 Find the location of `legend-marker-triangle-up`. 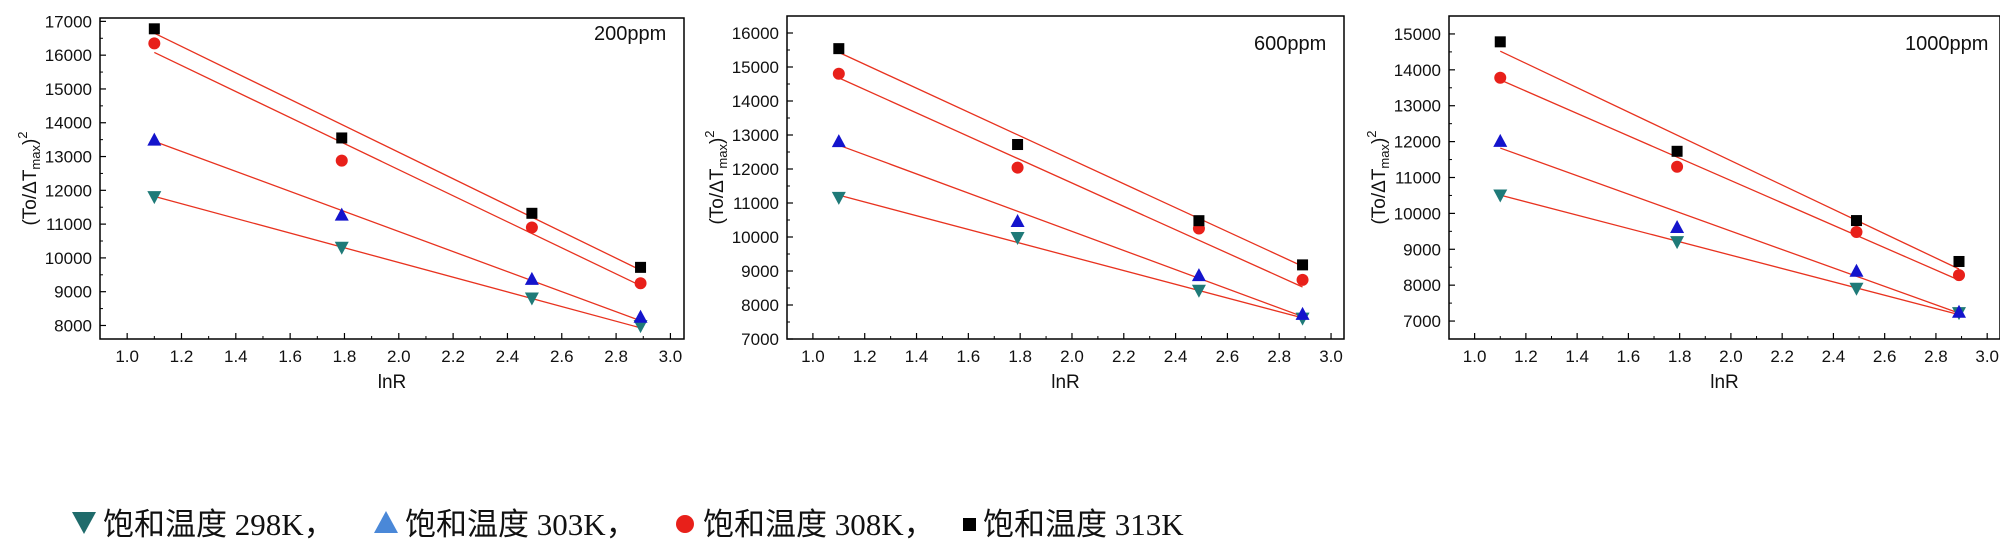

legend-marker-triangle-up is located at coordinates (386, 522).